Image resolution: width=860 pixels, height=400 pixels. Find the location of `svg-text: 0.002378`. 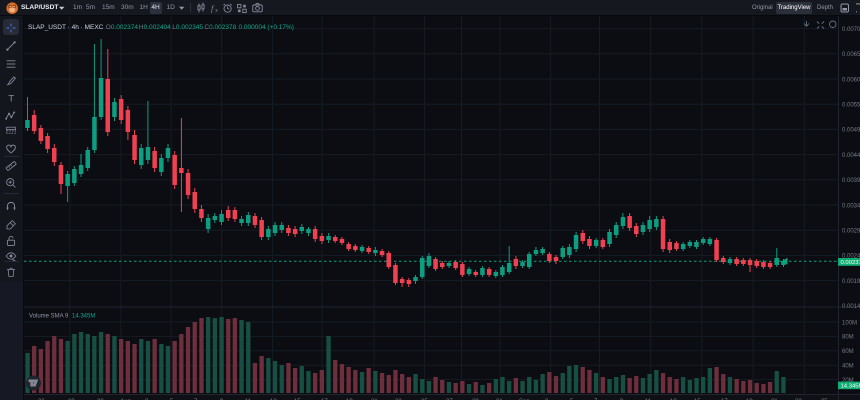

svg-text: 0.002378 is located at coordinates (850, 263).